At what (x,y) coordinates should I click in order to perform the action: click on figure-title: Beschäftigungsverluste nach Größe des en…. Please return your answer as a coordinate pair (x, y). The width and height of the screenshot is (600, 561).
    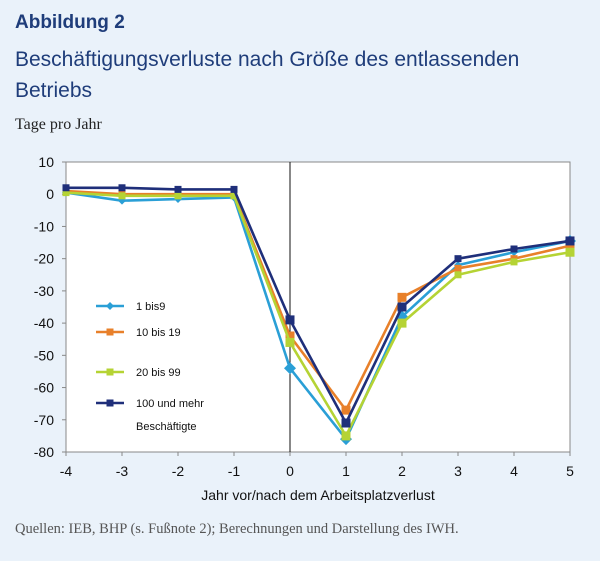
    Looking at the image, I should click on (267, 75).